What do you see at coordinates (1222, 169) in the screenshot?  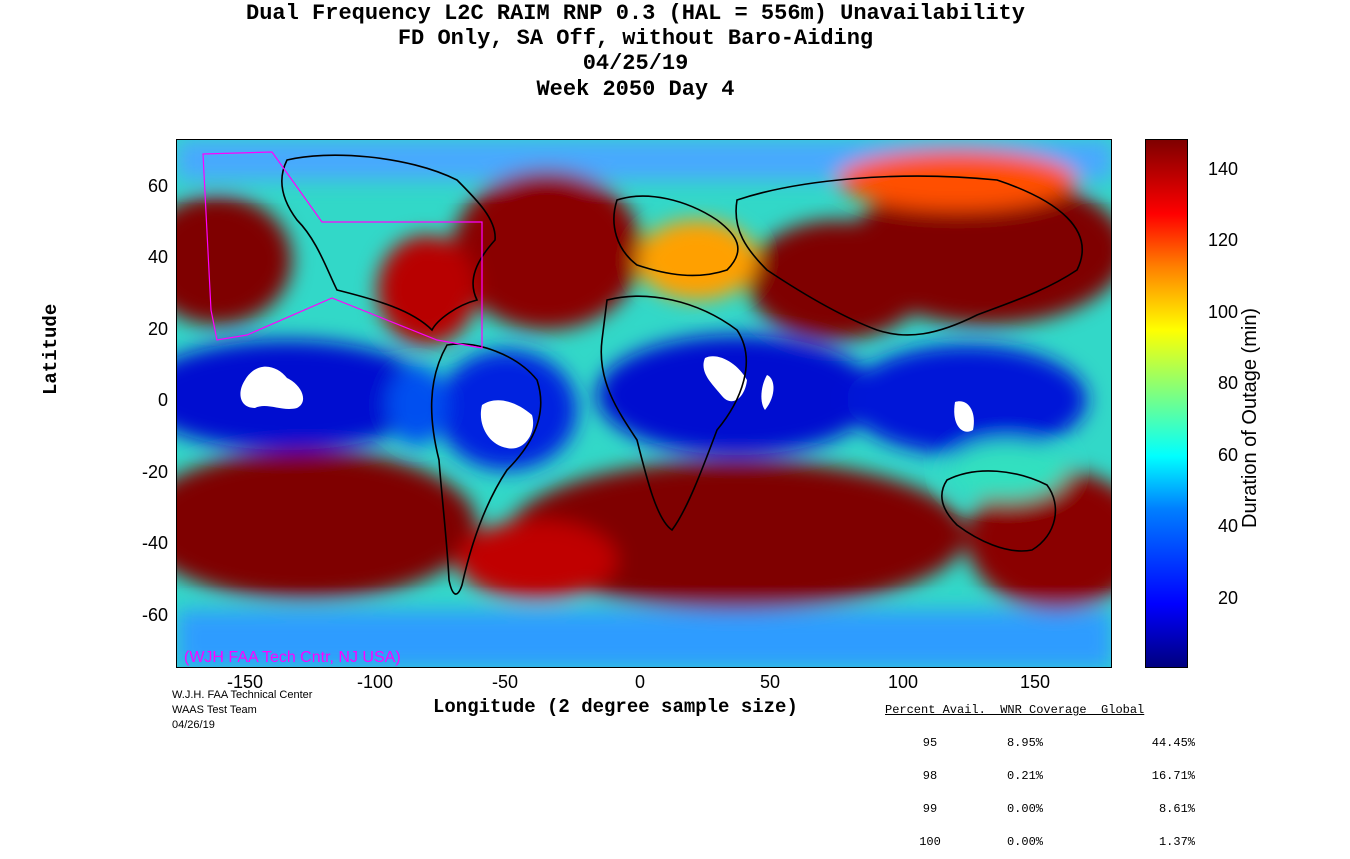 I see `colorbar-tick-label: 140` at bounding box center [1222, 169].